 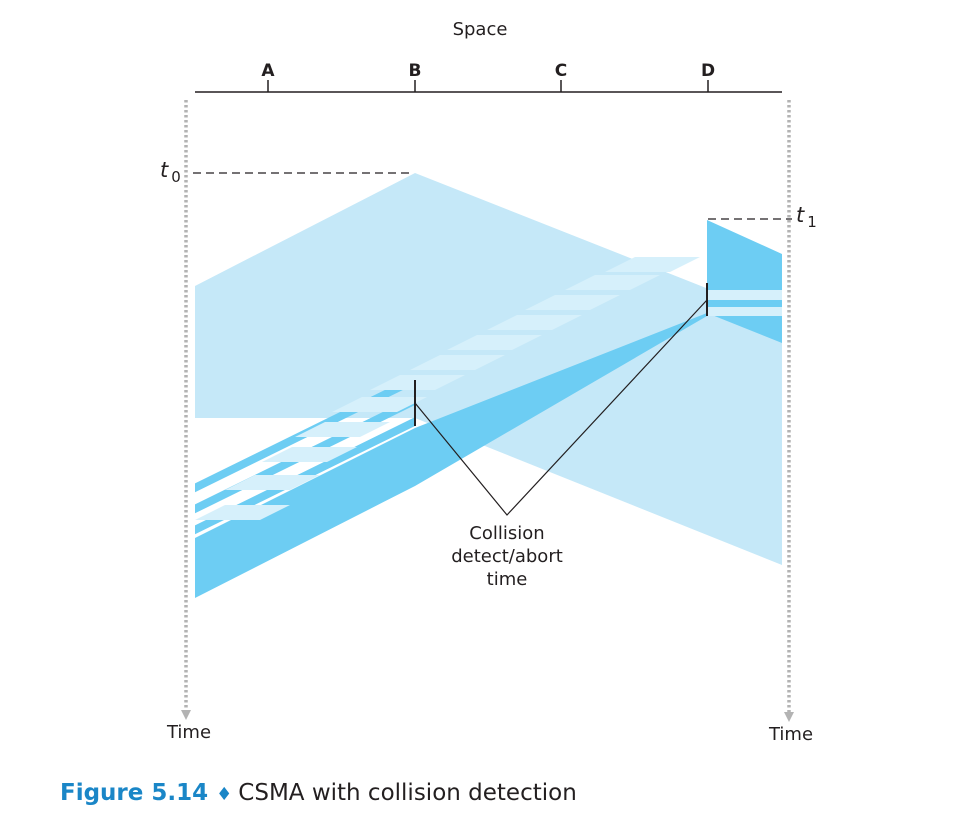 I want to click on node-label-d: D, so click(x=708, y=71).